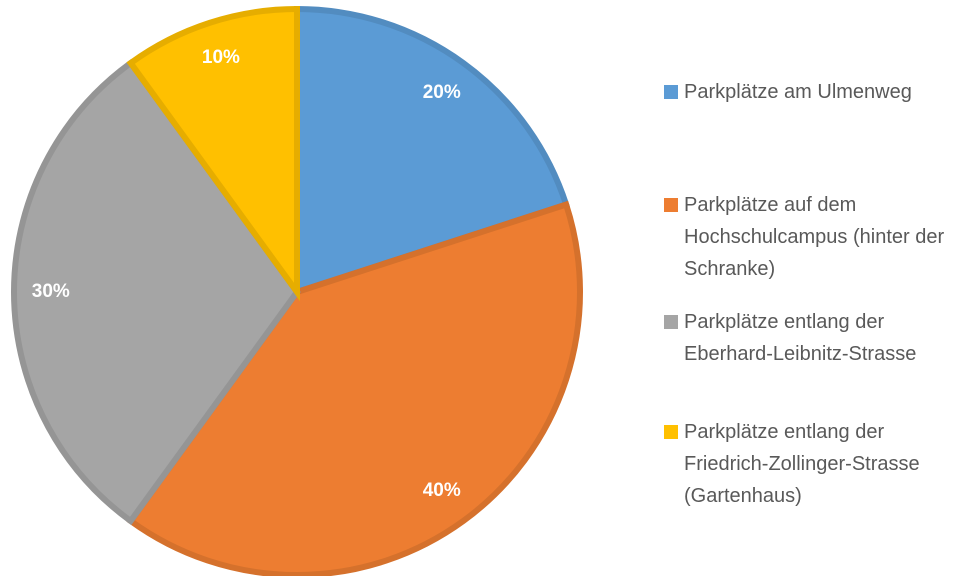 Image resolution: width=972 pixels, height=576 pixels. I want to click on data-label: 10%, so click(221, 57).